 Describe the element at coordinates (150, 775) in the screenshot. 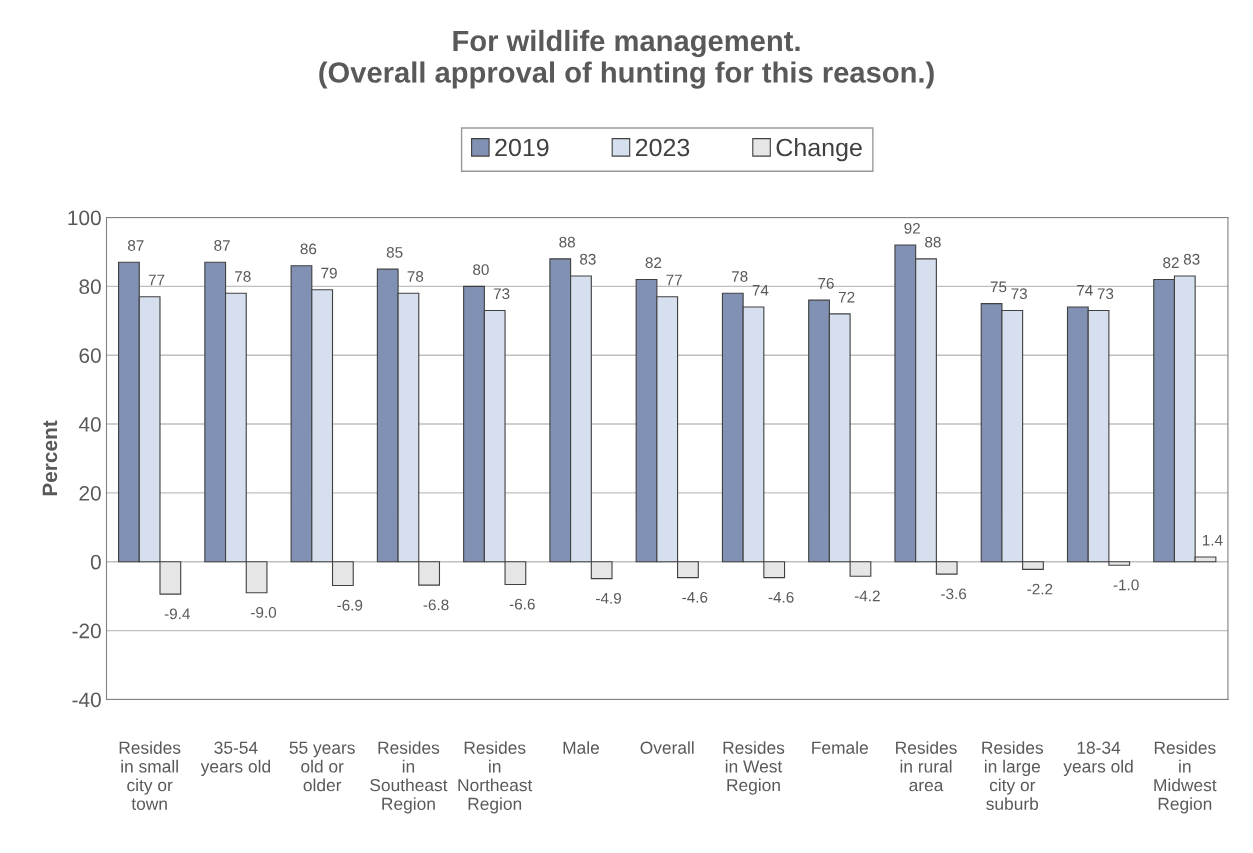

I see `x-tick-label: Resides in small city or town` at that location.